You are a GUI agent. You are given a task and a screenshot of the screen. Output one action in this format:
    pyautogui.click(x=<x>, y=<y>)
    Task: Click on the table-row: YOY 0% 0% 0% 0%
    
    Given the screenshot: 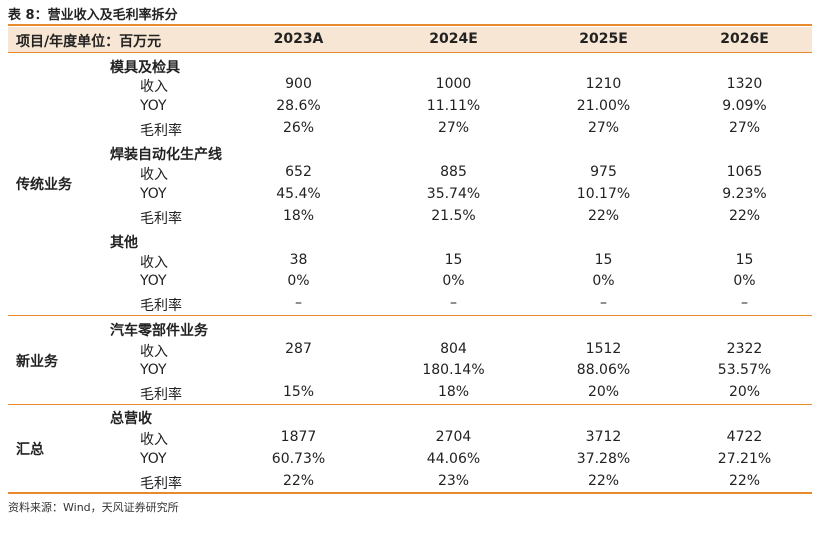 What is the action you would take?
    pyautogui.click(x=412, y=281)
    